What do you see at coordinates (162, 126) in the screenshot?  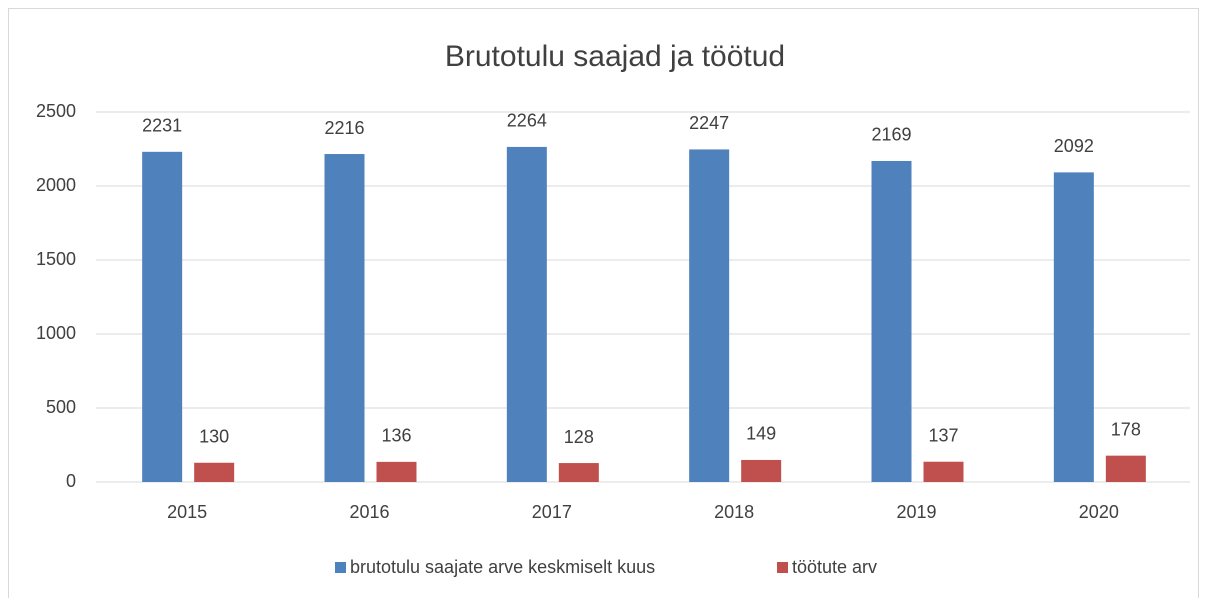 I see `data-label: 2231` at bounding box center [162, 126].